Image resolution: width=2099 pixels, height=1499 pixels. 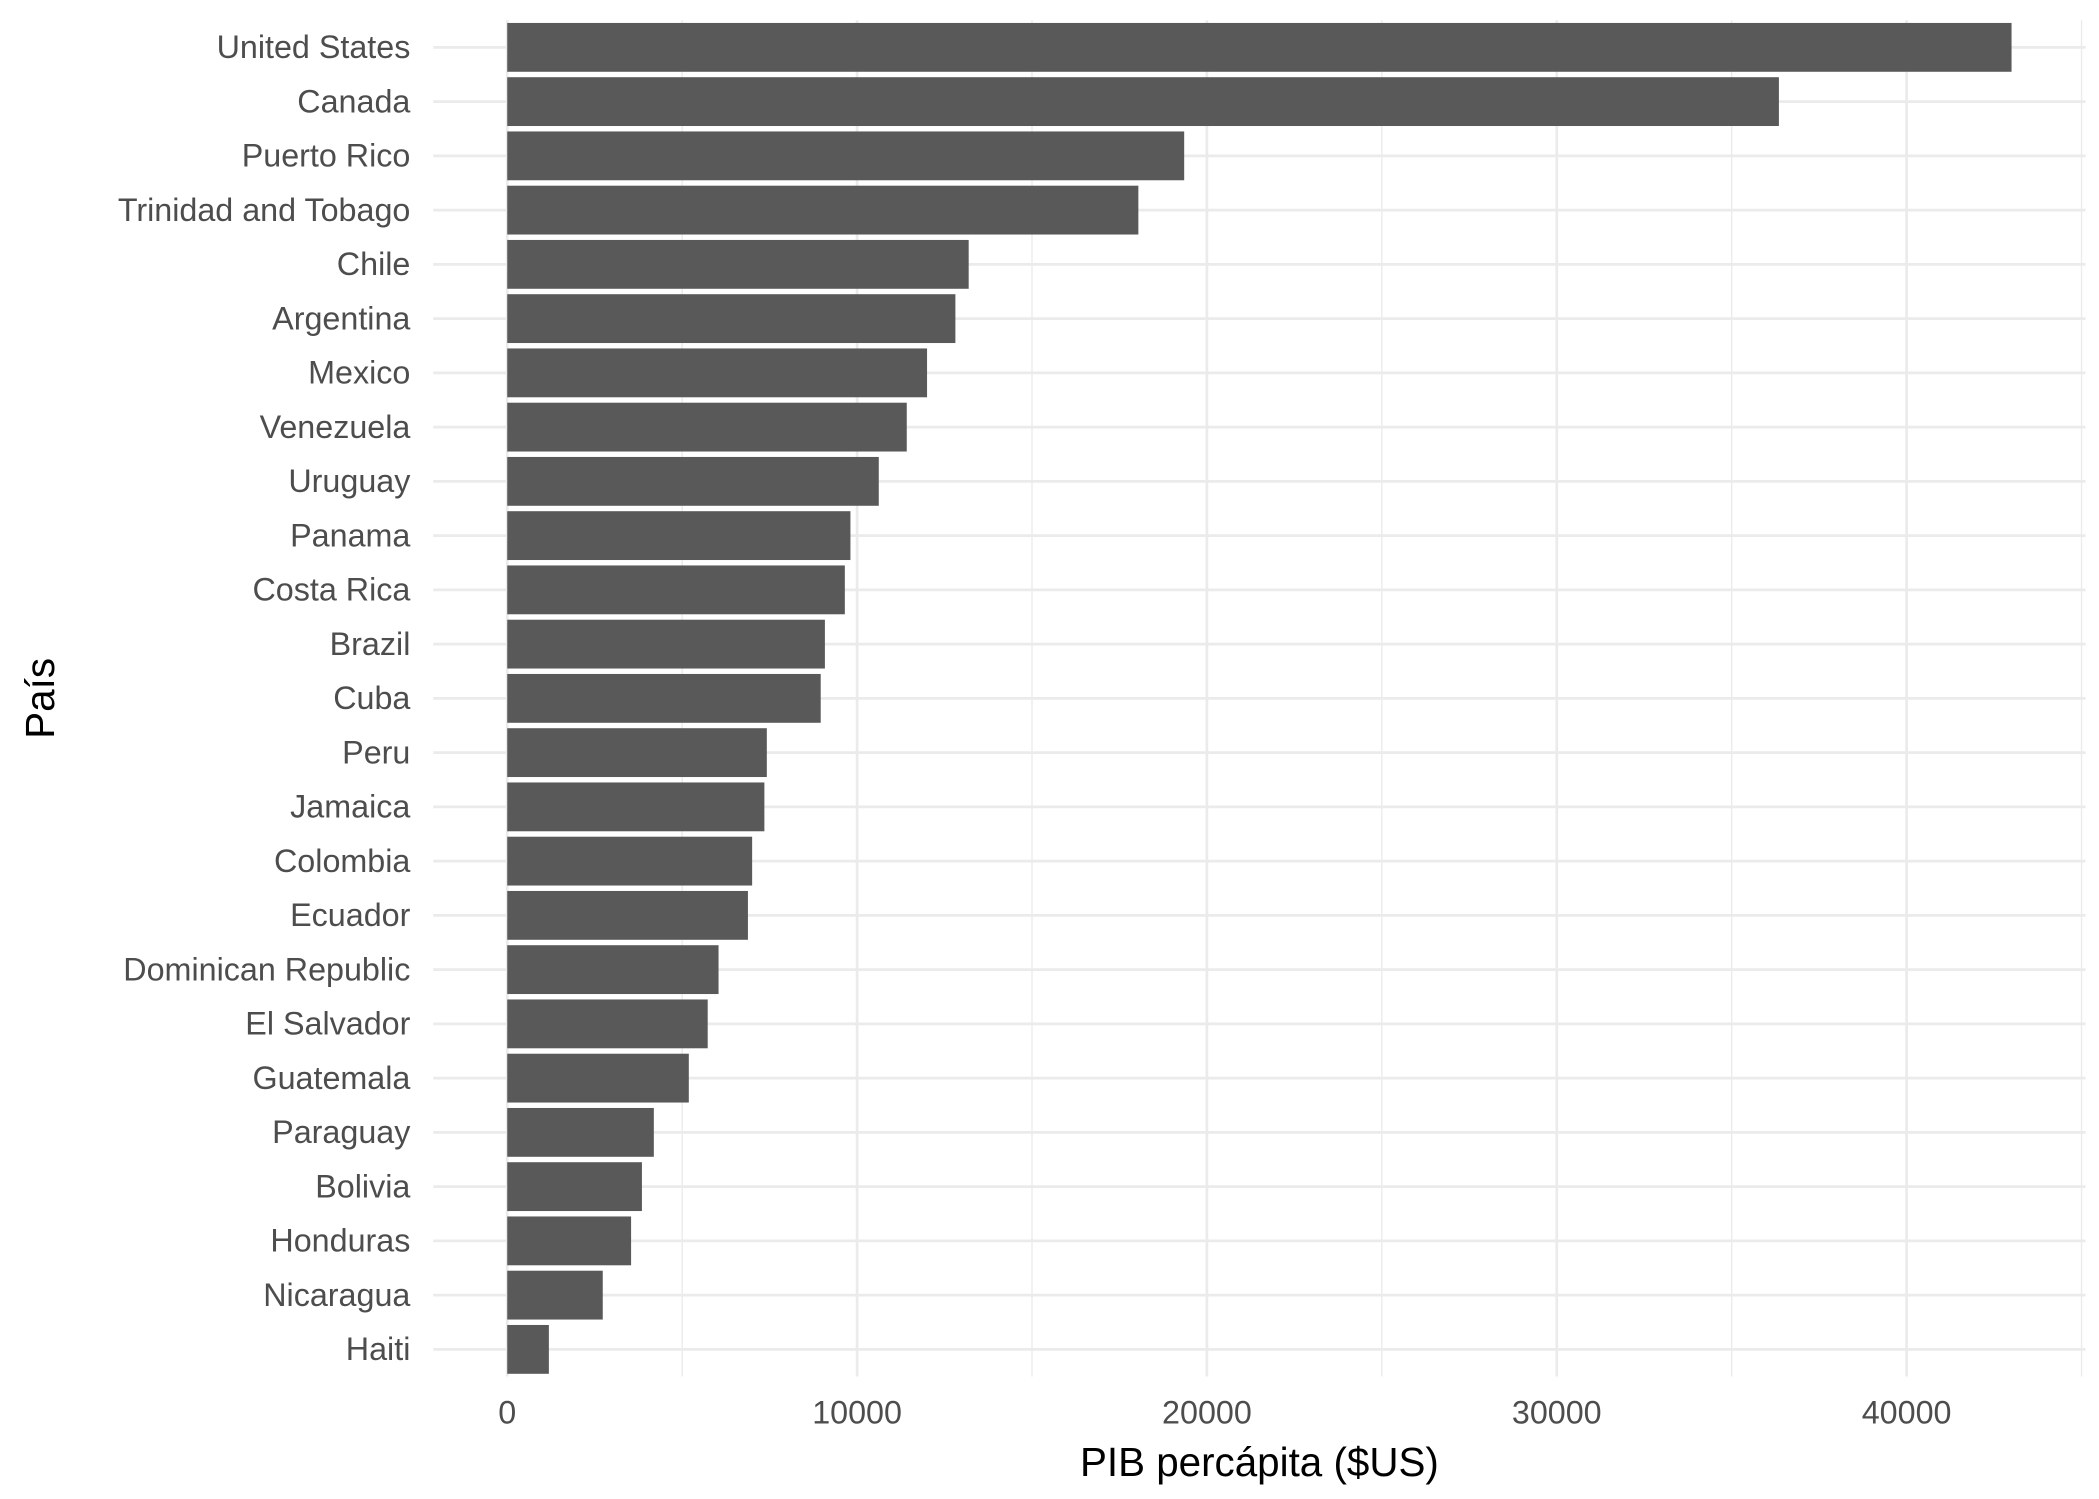 What do you see at coordinates (341, 318) in the screenshot?
I see `y-tick-label: Argentina` at bounding box center [341, 318].